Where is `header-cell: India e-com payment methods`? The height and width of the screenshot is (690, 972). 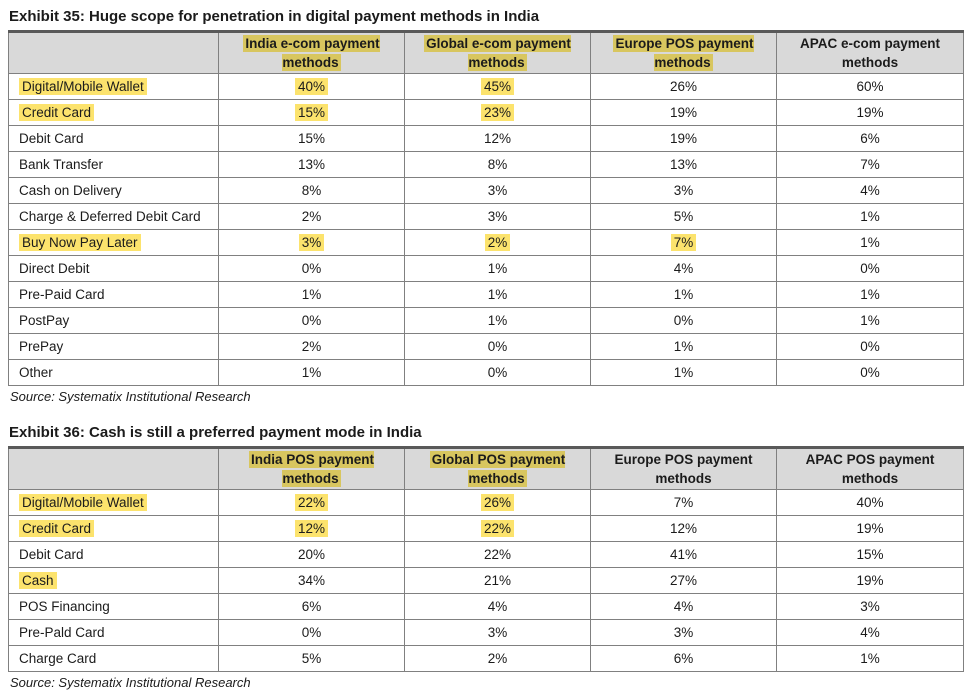 header-cell: India e-com payment methods is located at coordinates (311, 52).